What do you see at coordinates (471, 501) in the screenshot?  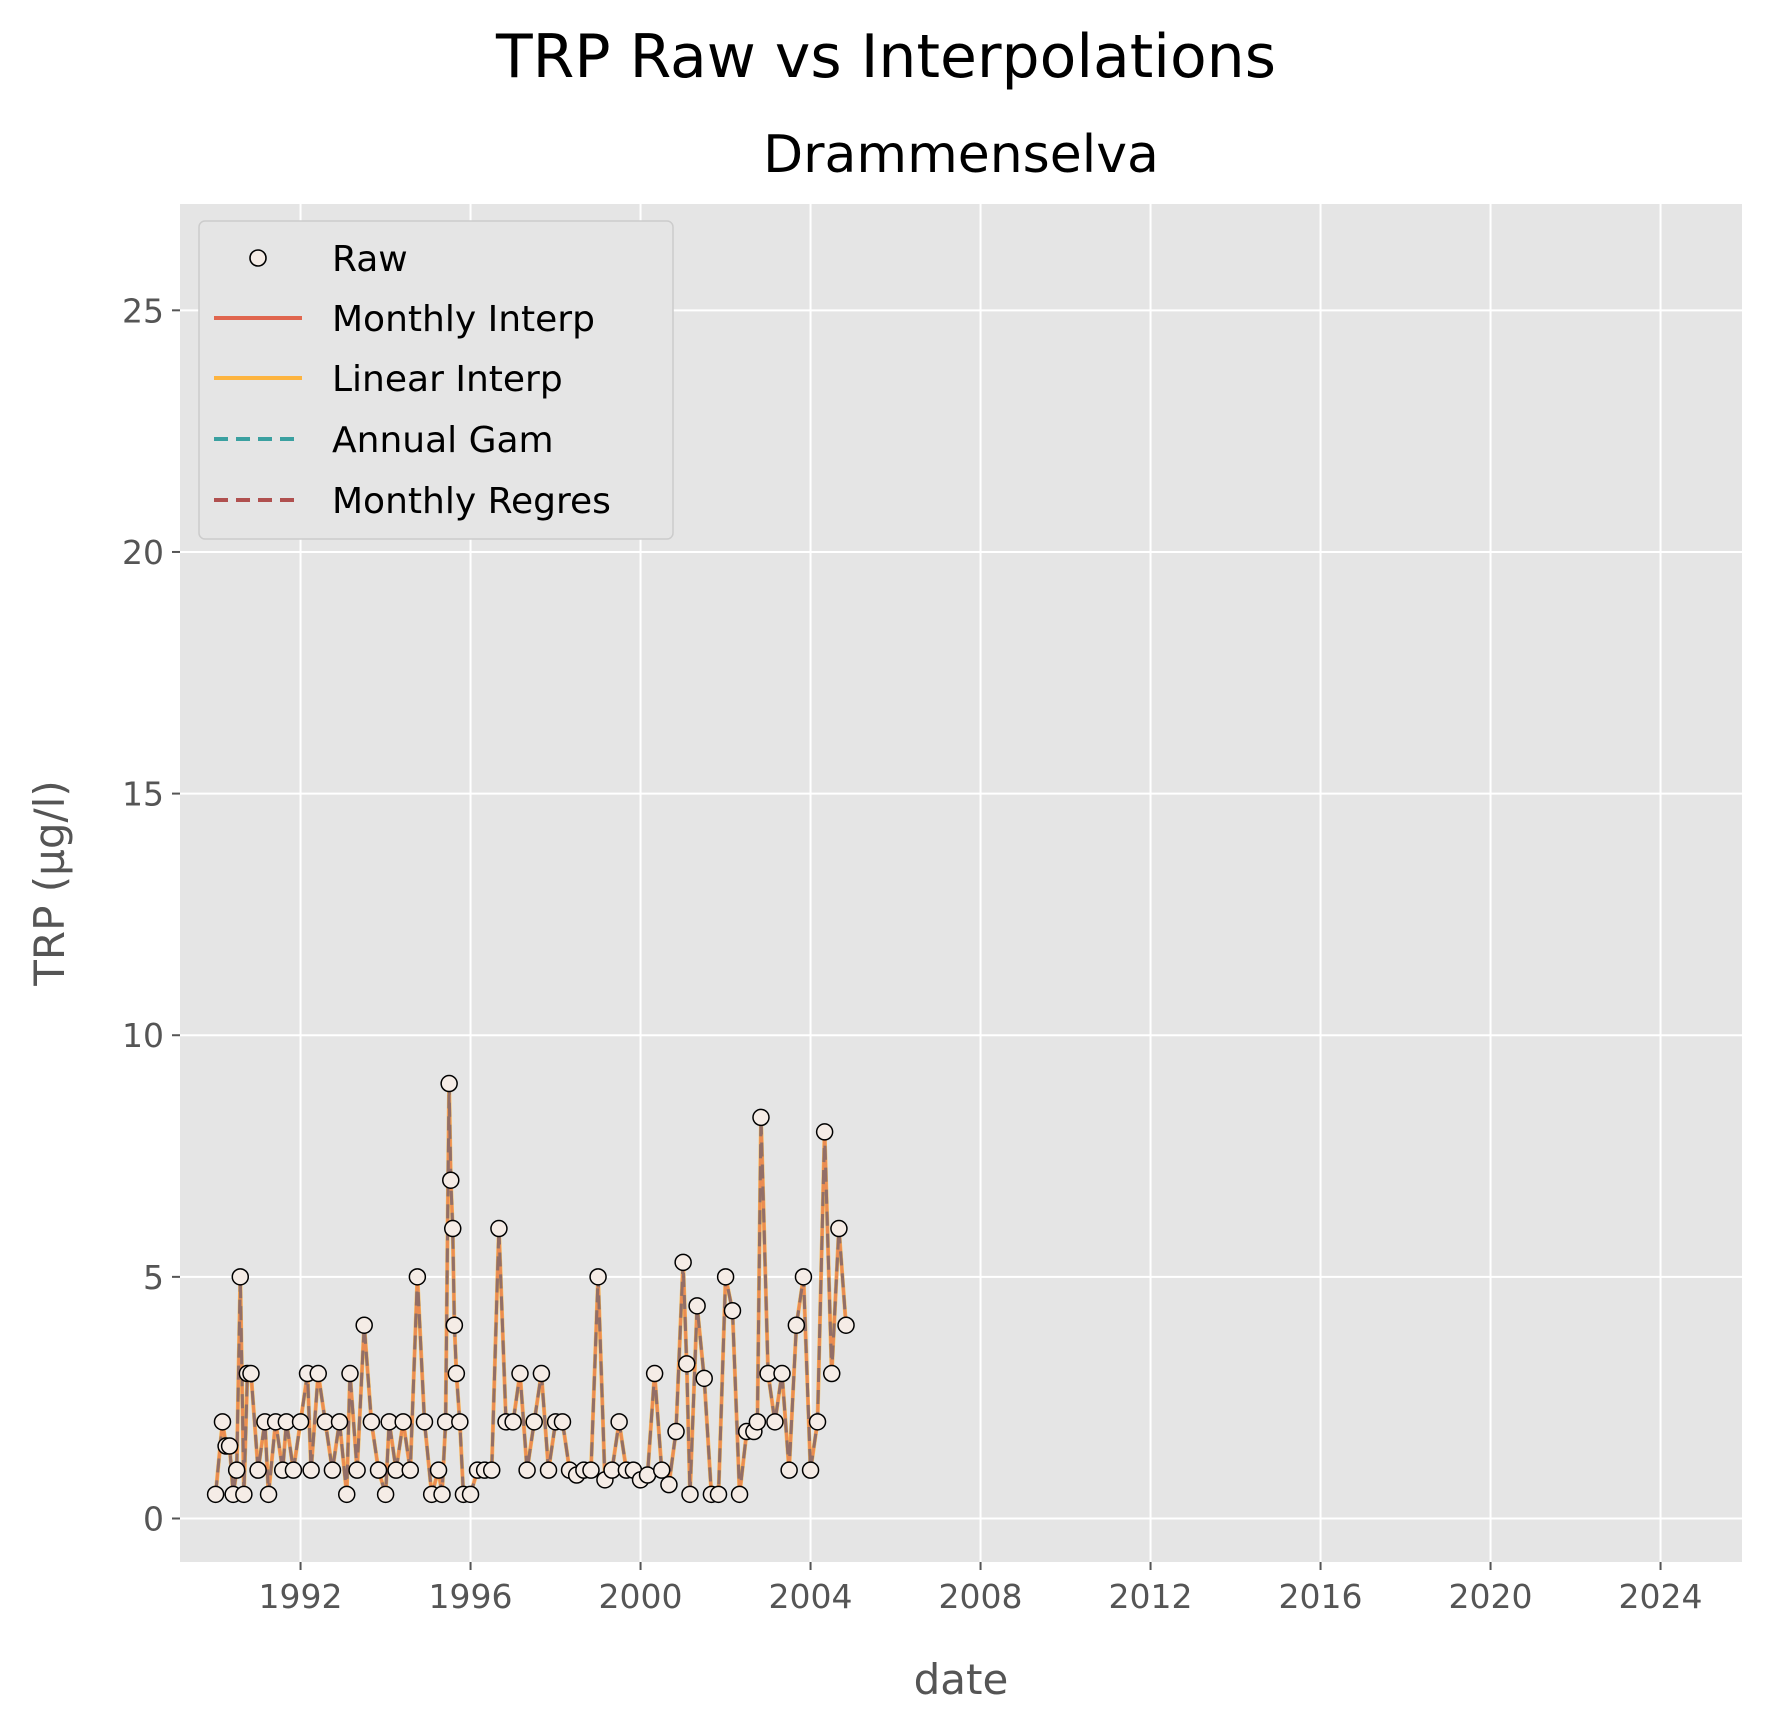 I see `legend-monthly-regres-label: Monthly Regres` at bounding box center [471, 501].